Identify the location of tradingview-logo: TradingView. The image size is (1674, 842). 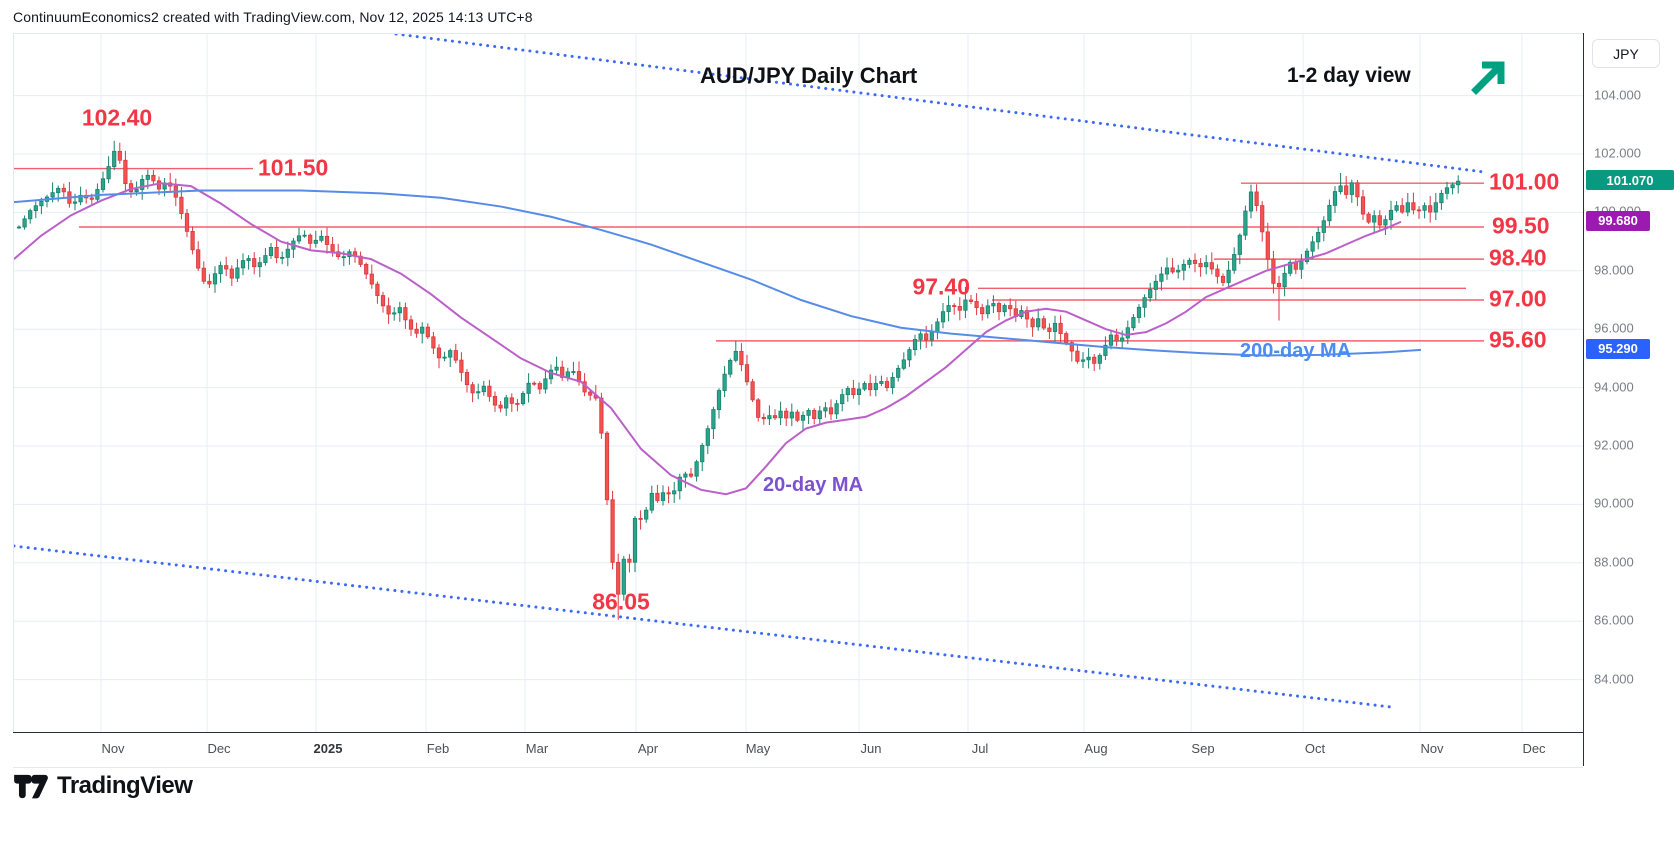
(103, 786).